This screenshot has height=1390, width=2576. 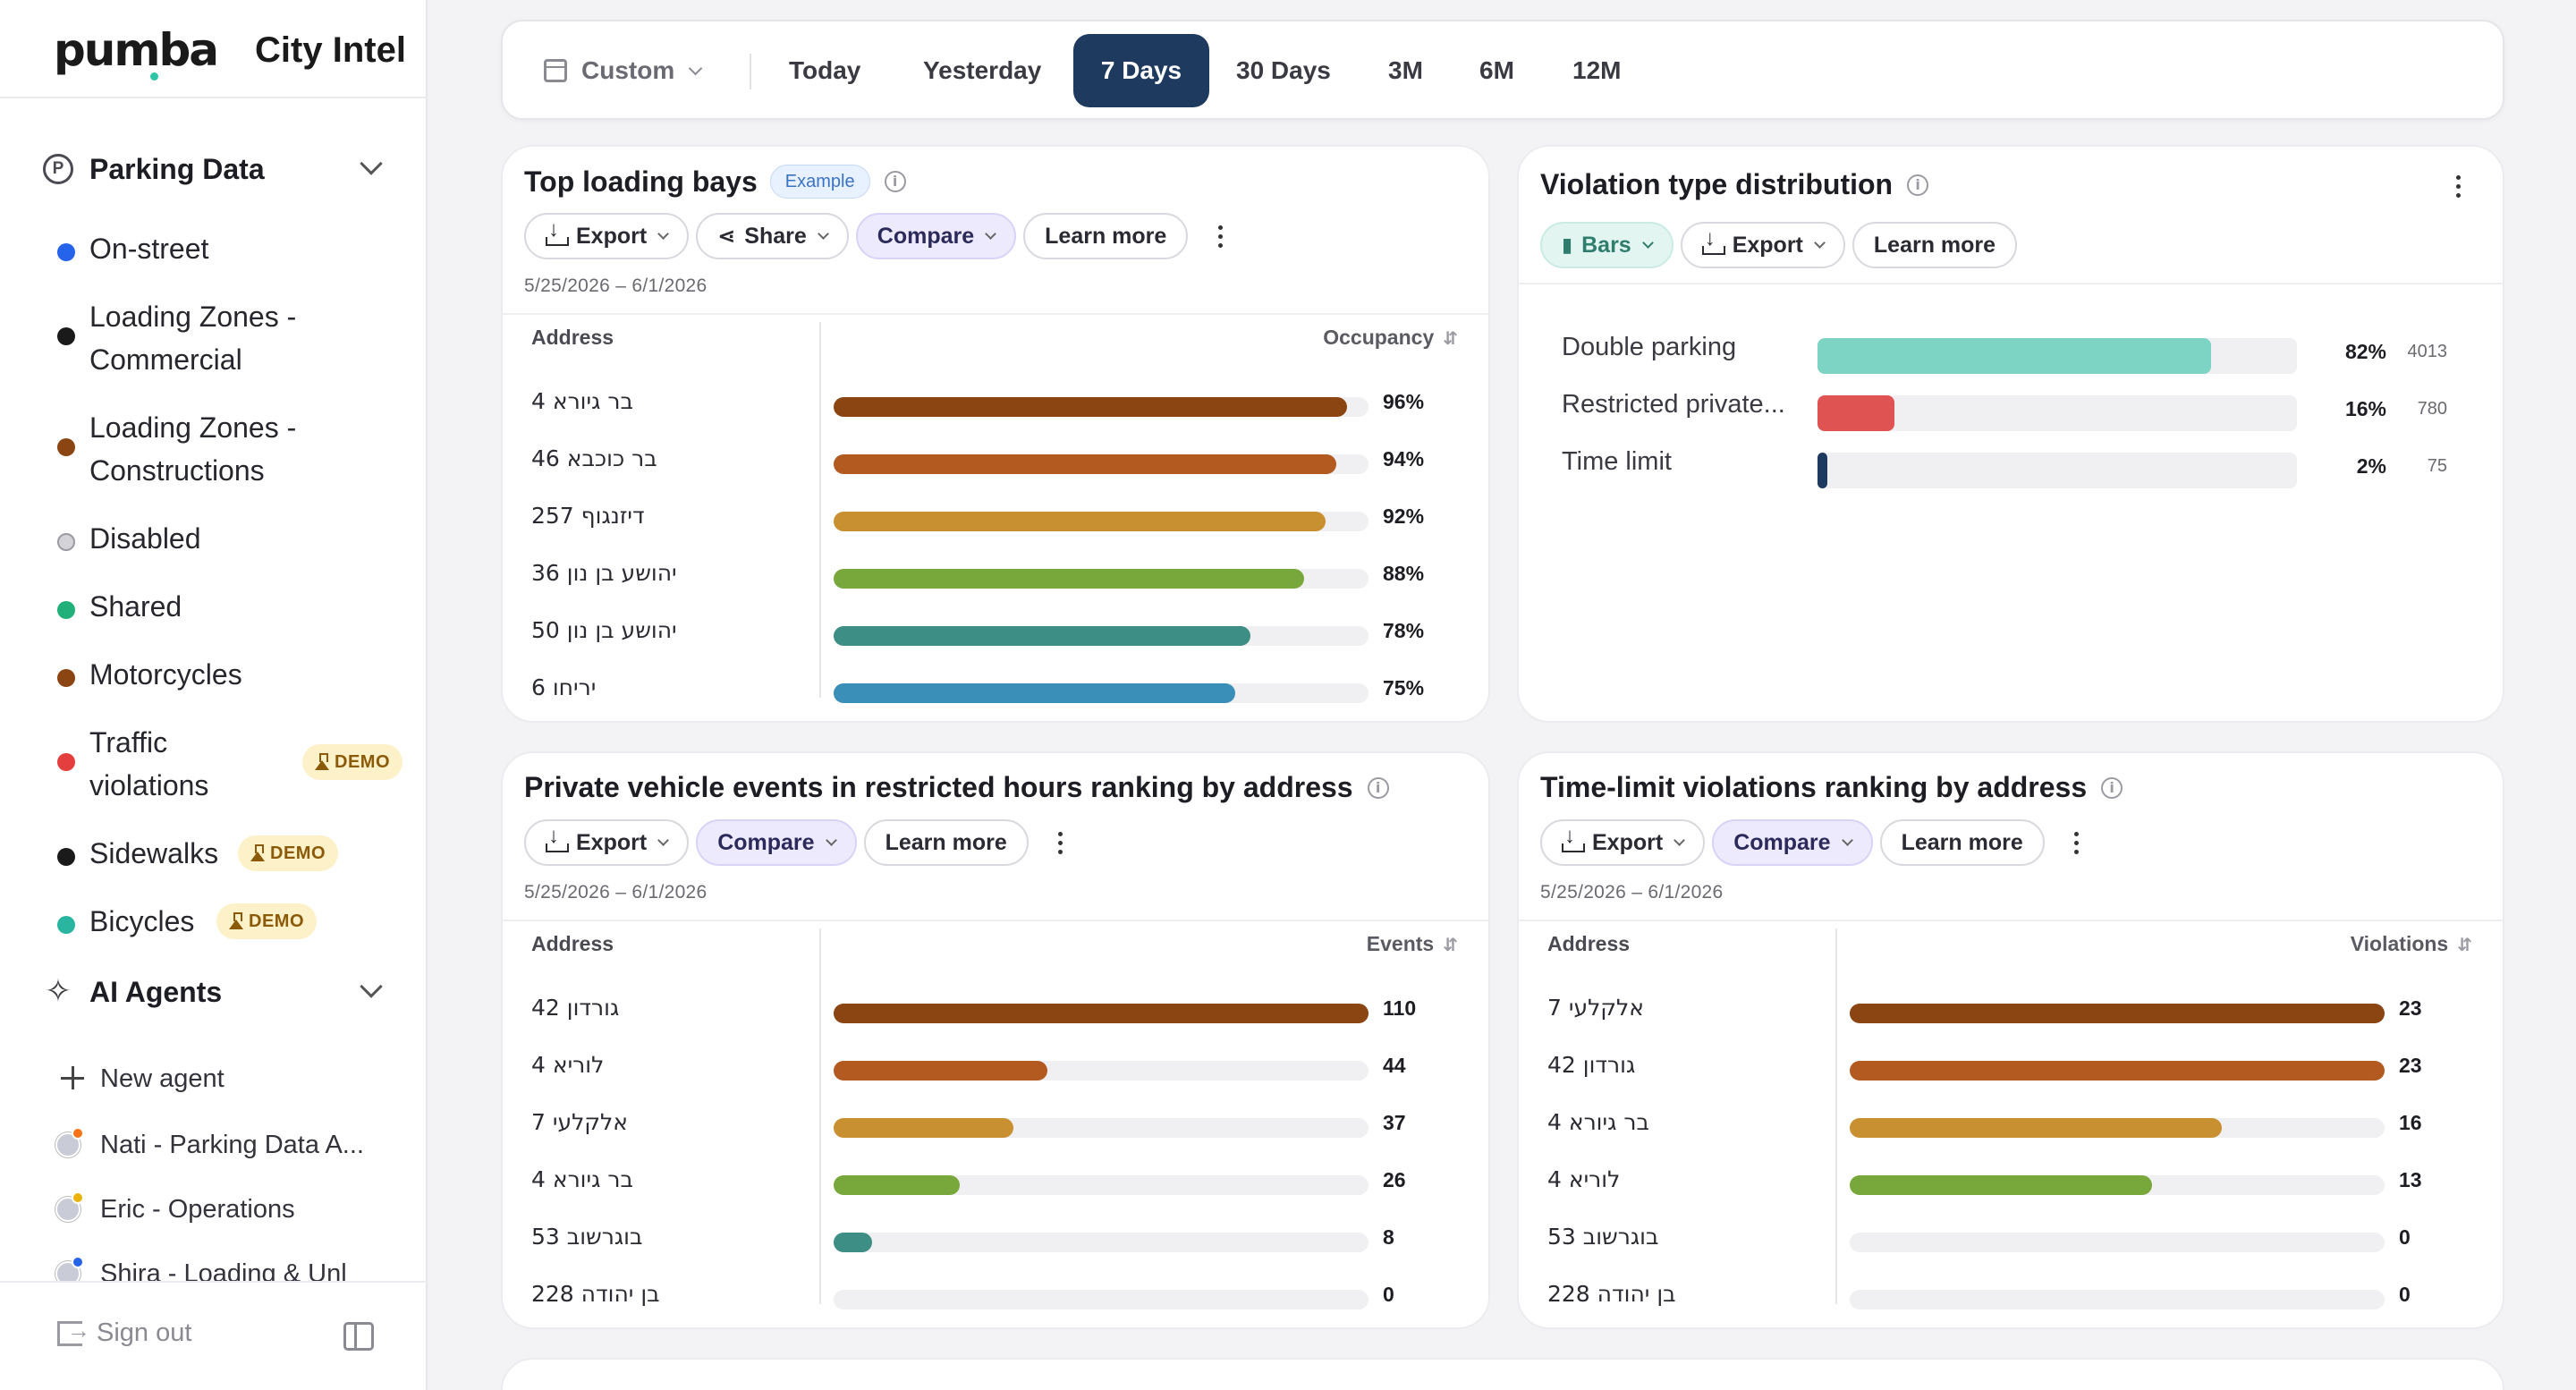 I want to click on table-row: בר כוכבא 46 94%, so click(x=994, y=461).